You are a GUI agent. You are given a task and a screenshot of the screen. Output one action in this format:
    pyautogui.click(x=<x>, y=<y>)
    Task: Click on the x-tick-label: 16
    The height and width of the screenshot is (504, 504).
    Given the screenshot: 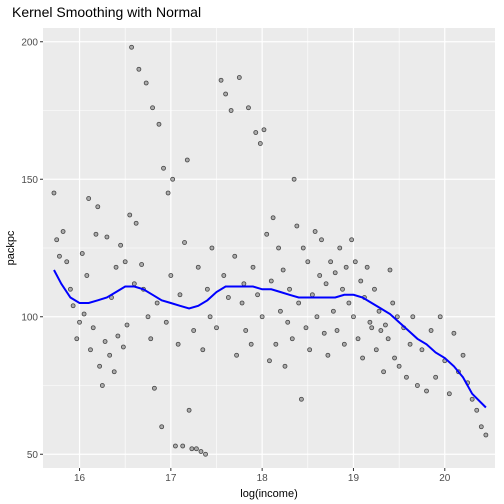 What is the action you would take?
    pyautogui.click(x=80, y=478)
    